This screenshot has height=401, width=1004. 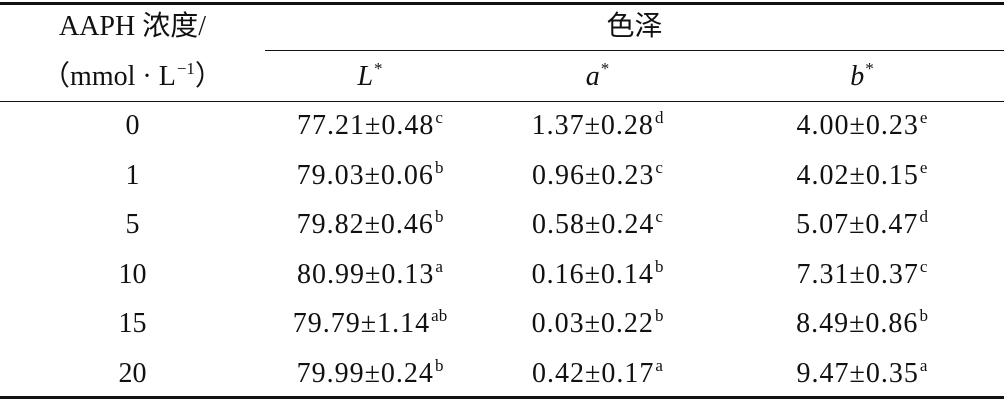 I want to click on data-cell: 79.82±0.46b, so click(x=370, y=225).